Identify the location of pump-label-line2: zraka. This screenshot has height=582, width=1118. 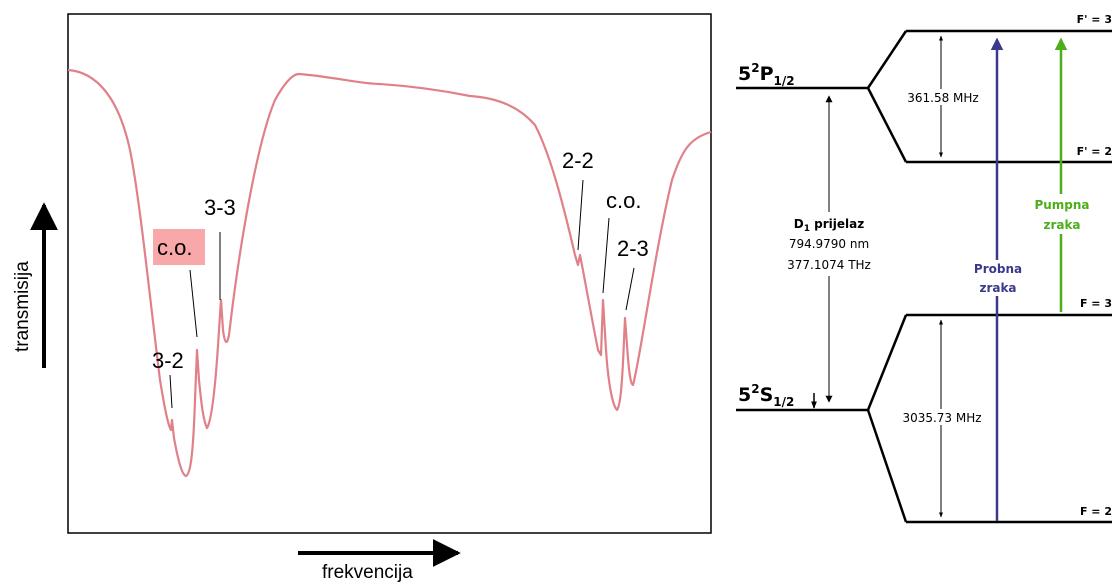
(1061, 225).